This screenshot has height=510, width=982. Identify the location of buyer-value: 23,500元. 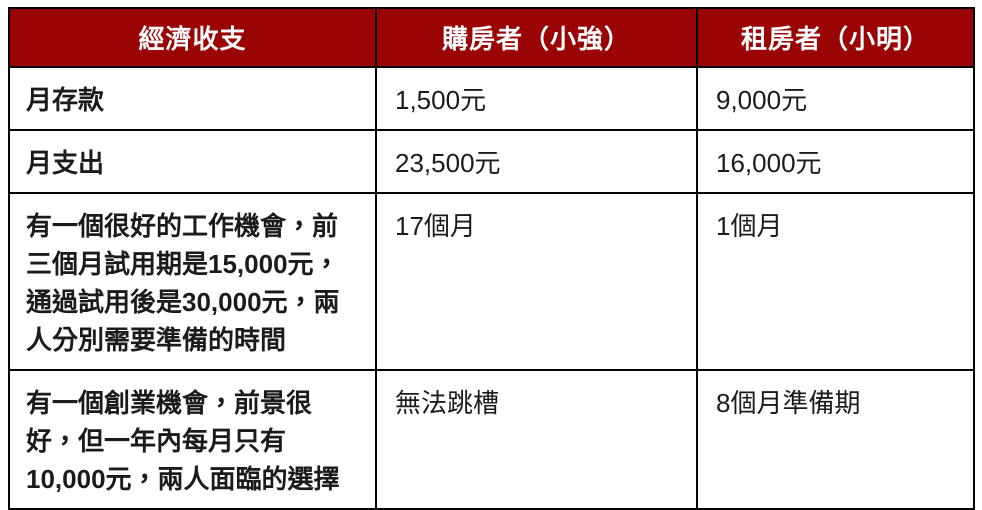
(536, 161).